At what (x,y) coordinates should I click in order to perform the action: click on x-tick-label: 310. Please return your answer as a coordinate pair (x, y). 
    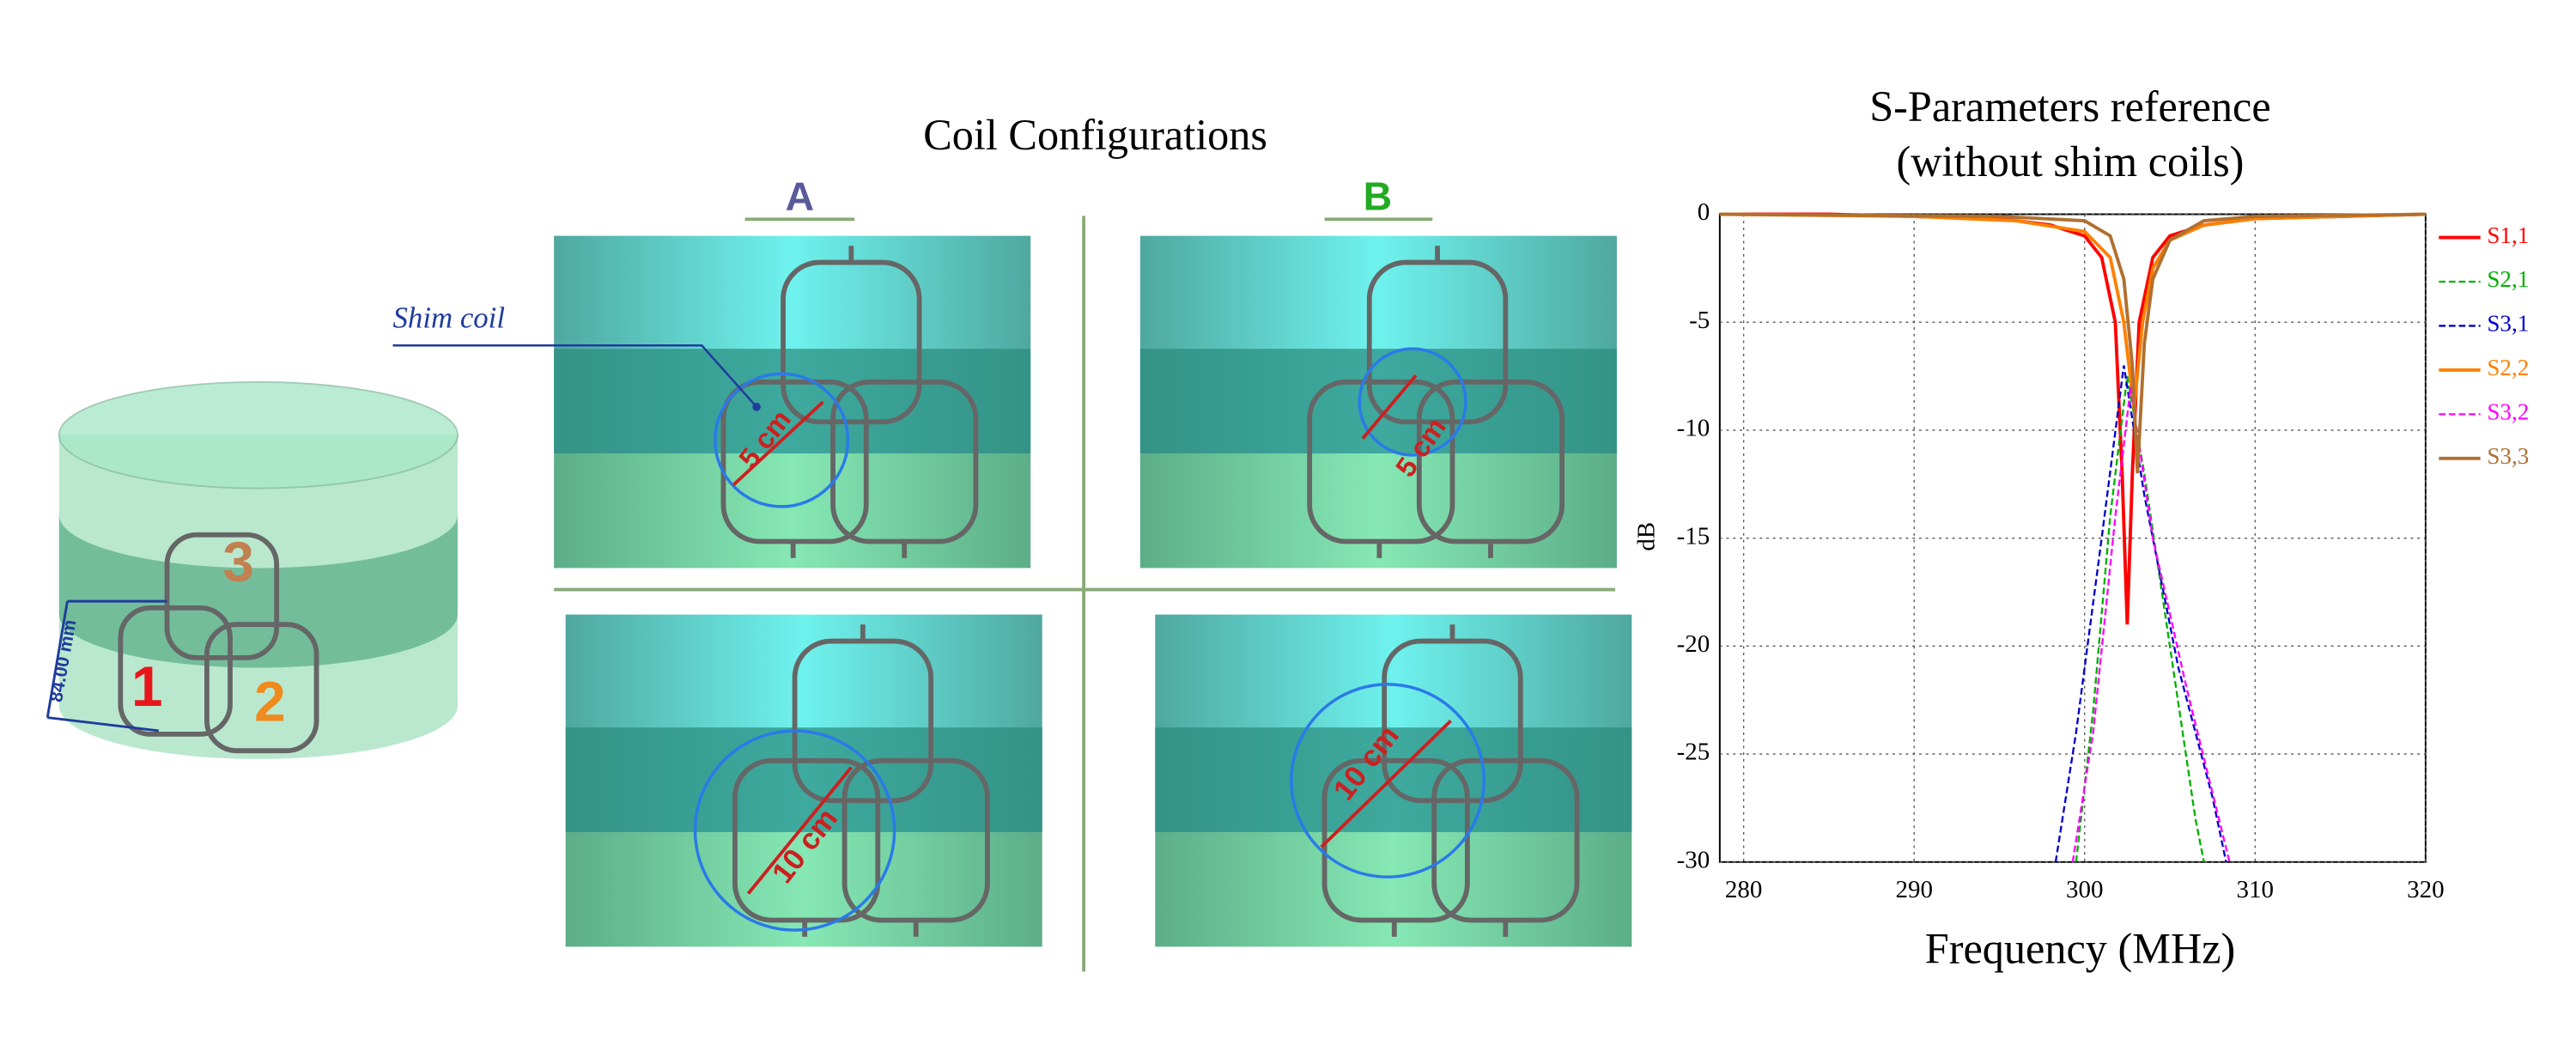
    Looking at the image, I should click on (2256, 889).